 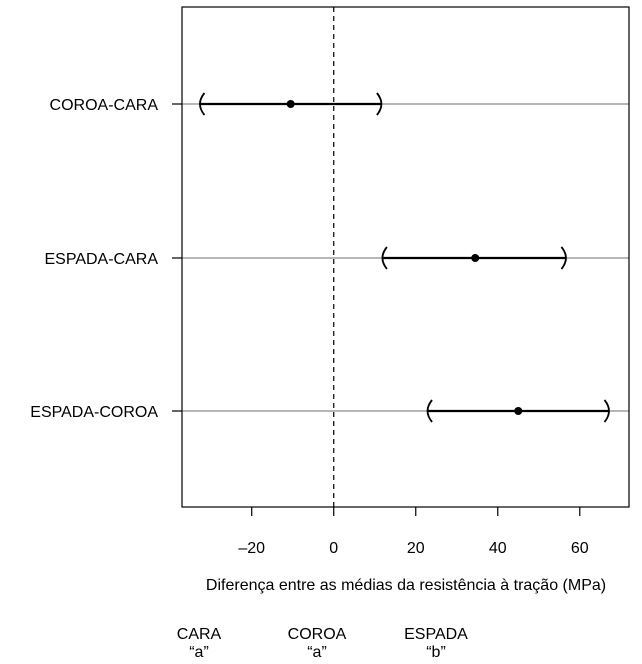 I want to click on y-axis-labels: COROA-CARA ESPADA-CARA ESPADA-COROA, so click(x=106, y=259).